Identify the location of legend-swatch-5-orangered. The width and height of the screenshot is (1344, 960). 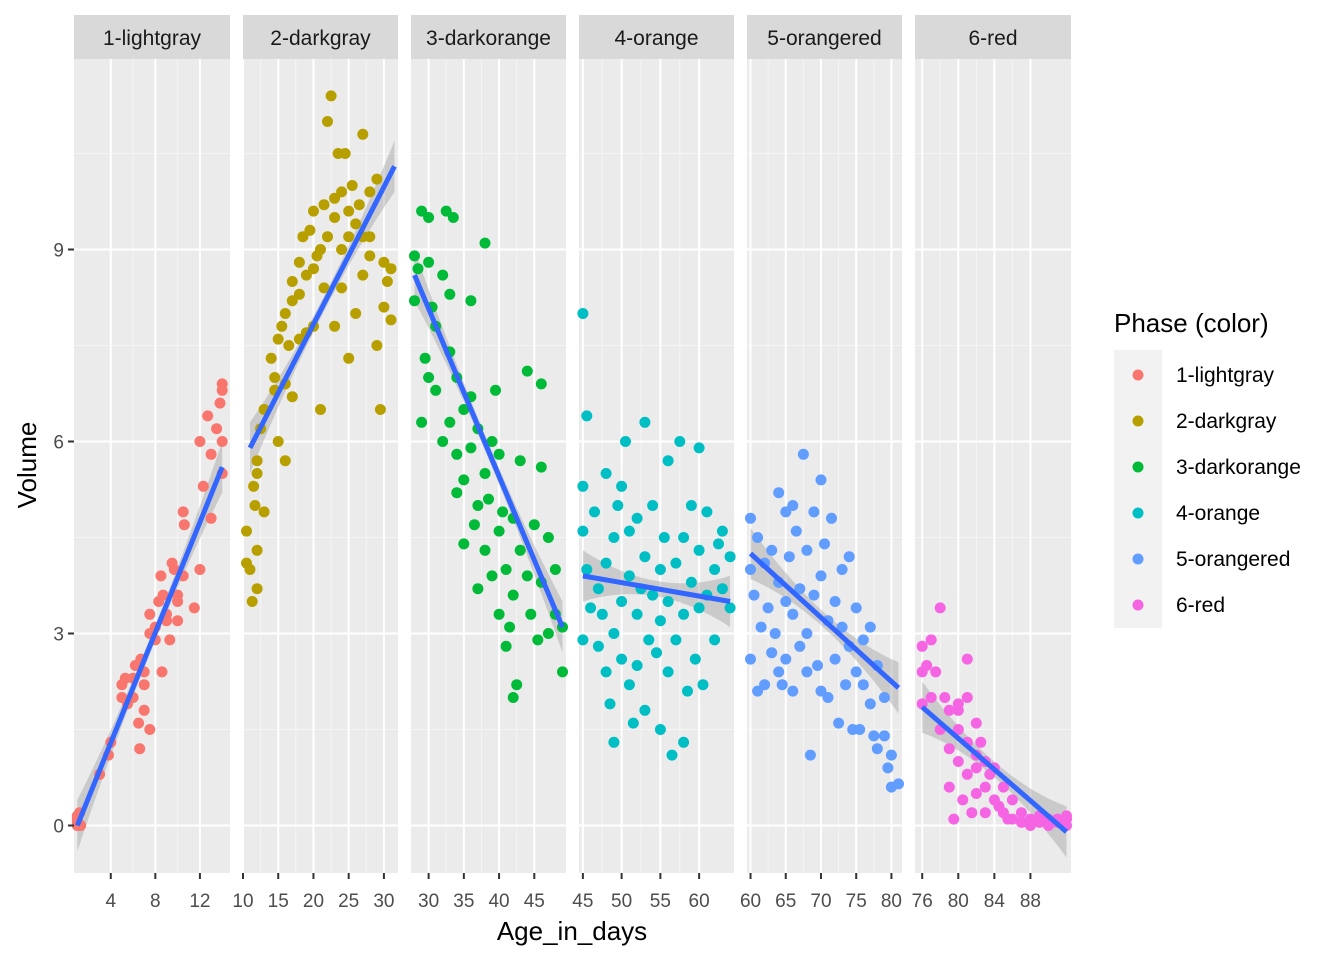
(1138, 559).